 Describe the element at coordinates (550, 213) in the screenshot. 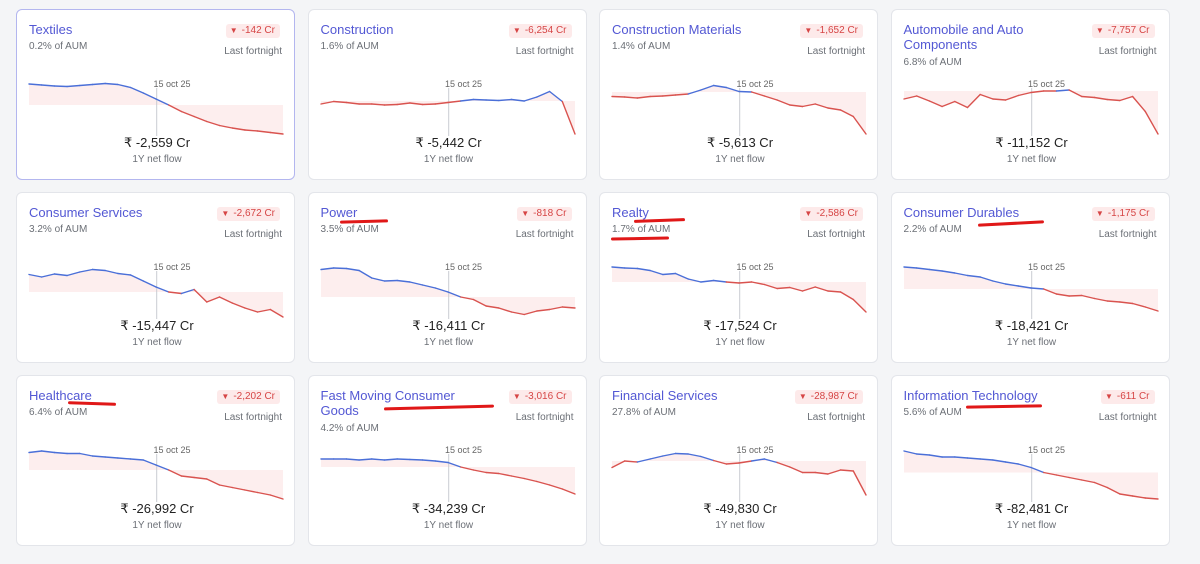

I see `fortnight-change-value: -818 Cr` at that location.